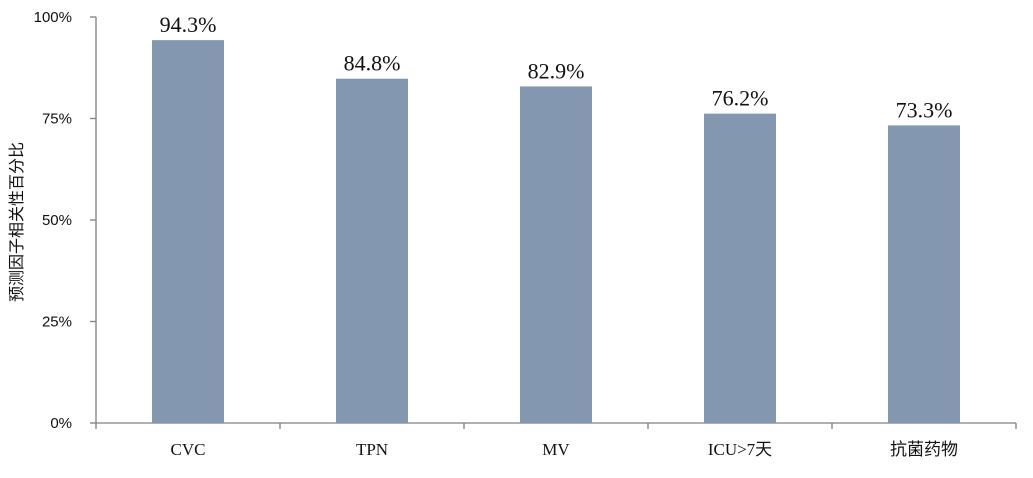 This screenshot has width=1033, height=478. I want to click on y-tick-label: 100%, so click(53, 17).